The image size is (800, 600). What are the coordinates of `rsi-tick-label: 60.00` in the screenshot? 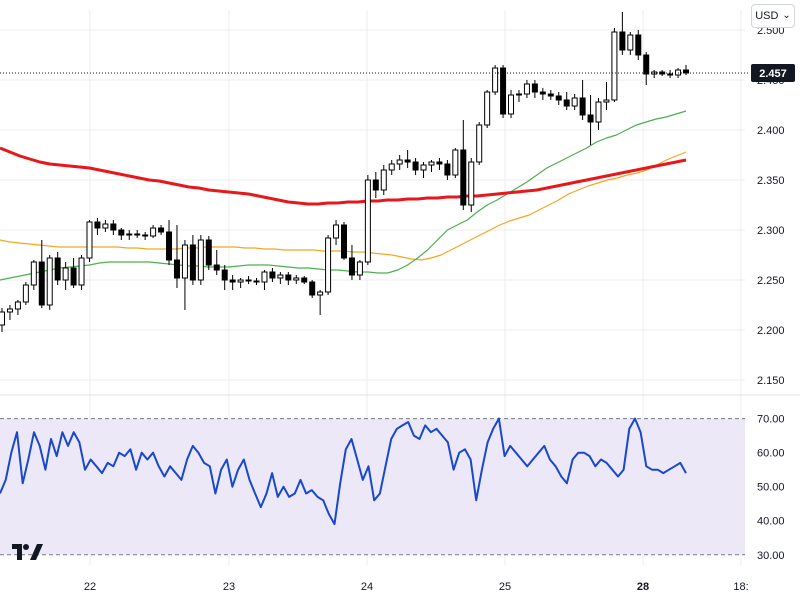 It's located at (771, 454).